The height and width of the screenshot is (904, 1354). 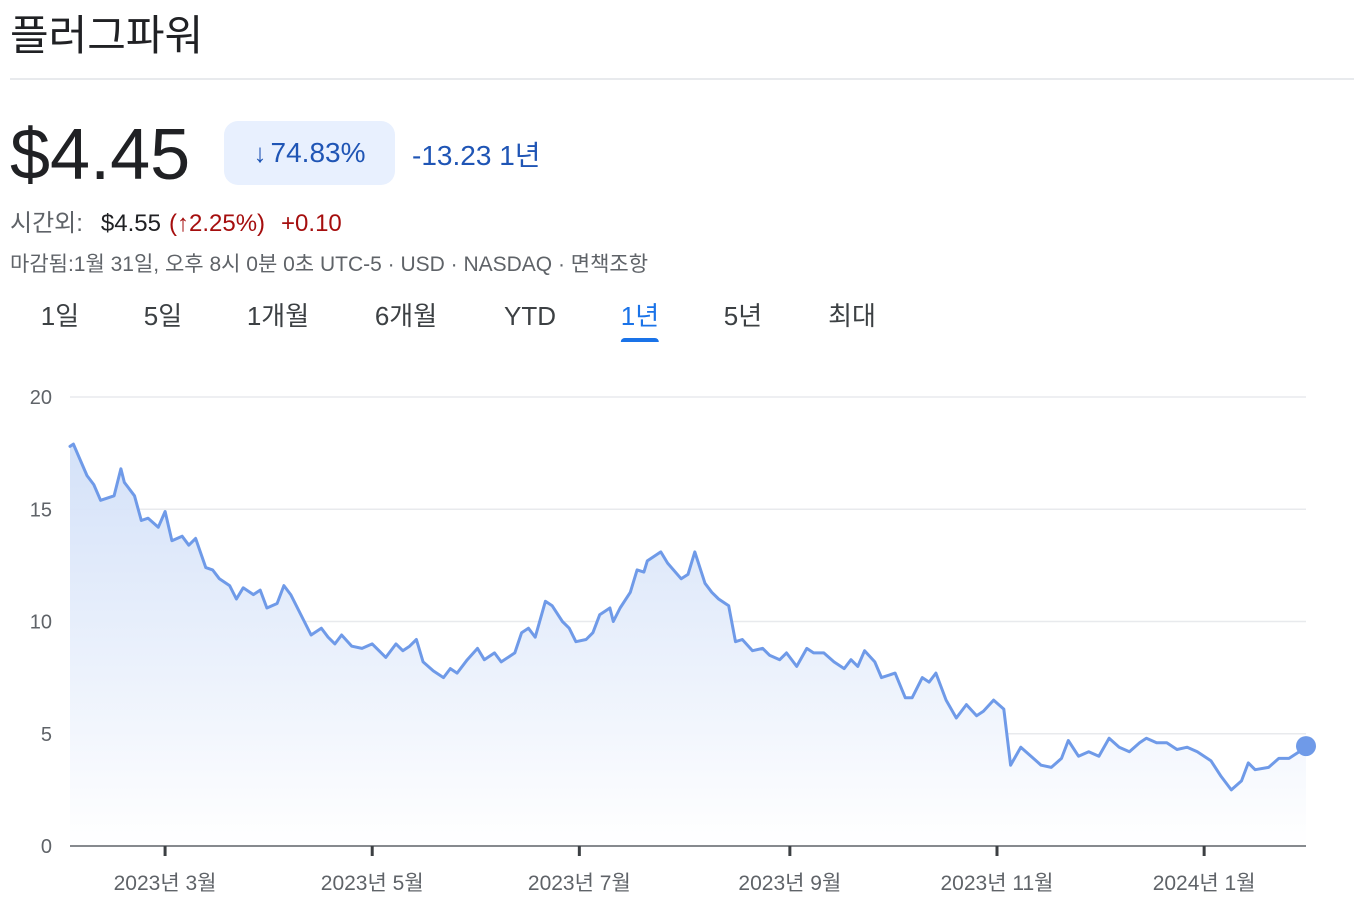 I want to click on y-tick-label: 0, so click(x=46, y=847).